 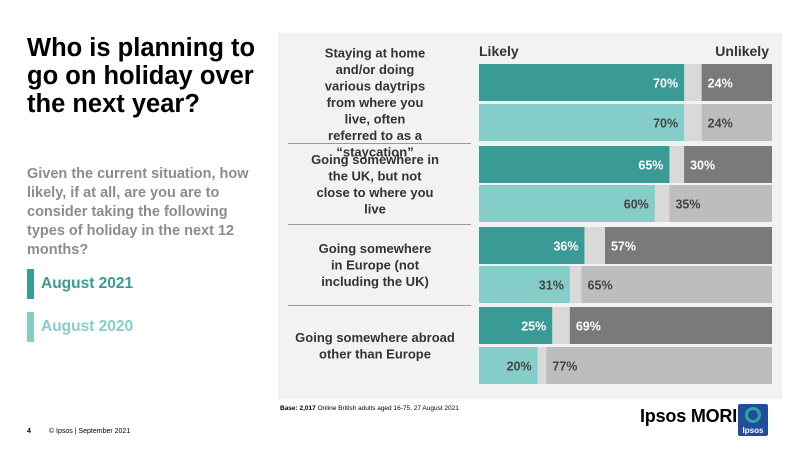 I want to click on header-unlikely: Unlikely, so click(x=742, y=51).